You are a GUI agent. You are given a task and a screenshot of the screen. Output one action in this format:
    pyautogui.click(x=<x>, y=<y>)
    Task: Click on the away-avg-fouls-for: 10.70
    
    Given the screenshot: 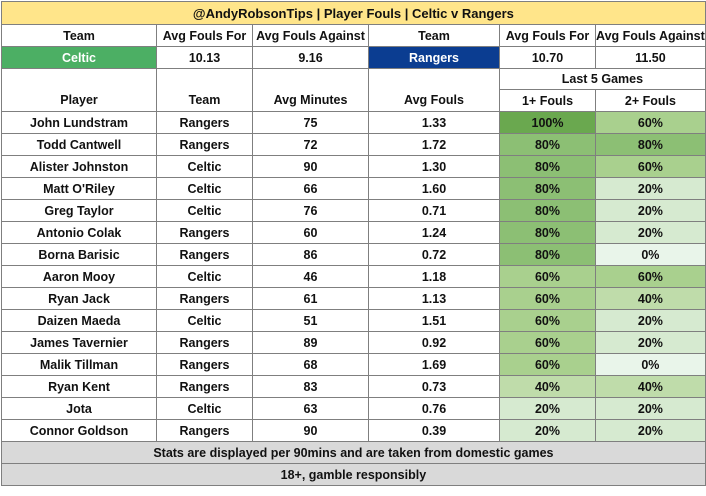 What is the action you would take?
    pyautogui.click(x=547, y=57)
    